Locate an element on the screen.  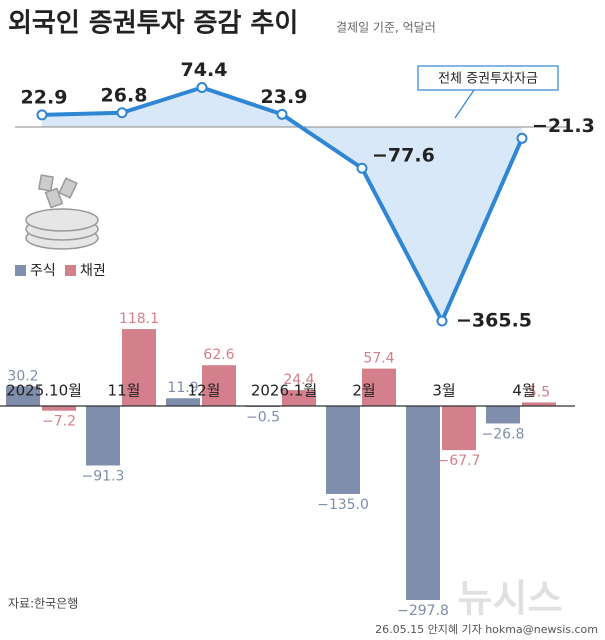
x-tick-label: 4월 is located at coordinates (523, 391).